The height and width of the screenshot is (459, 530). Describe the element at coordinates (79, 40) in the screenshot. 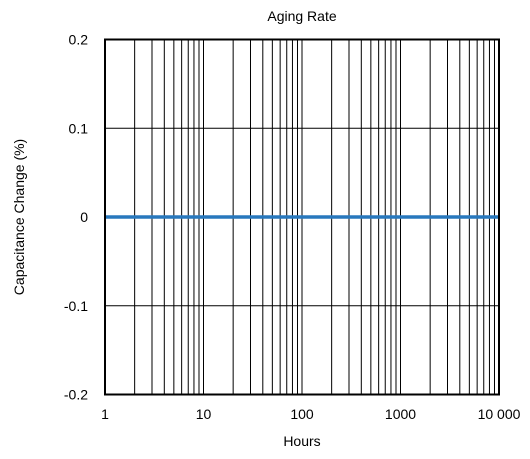

I see `y-tick-label: 0.2` at that location.